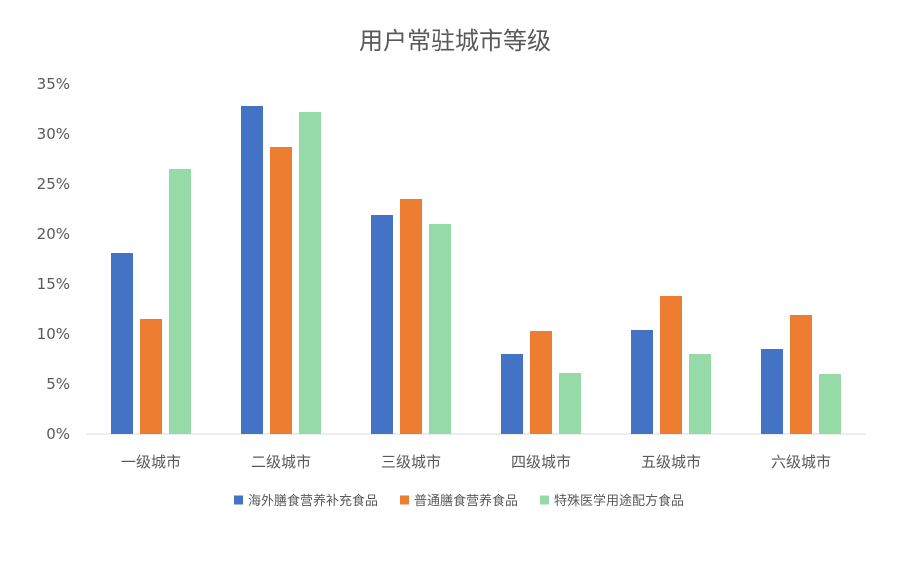 The image size is (918, 561). What do you see at coordinates (455, 41) in the screenshot?
I see `chart-title: 用户常驻城市等级` at bounding box center [455, 41].